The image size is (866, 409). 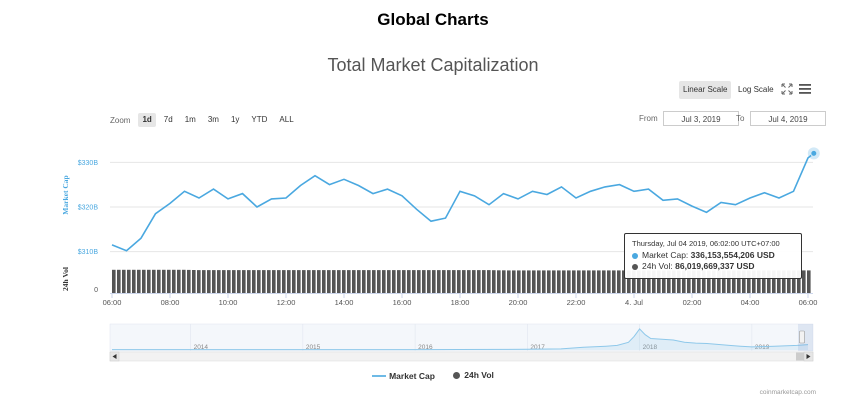 What do you see at coordinates (461, 356) in the screenshot?
I see `navigator-scrollbar` at bounding box center [461, 356].